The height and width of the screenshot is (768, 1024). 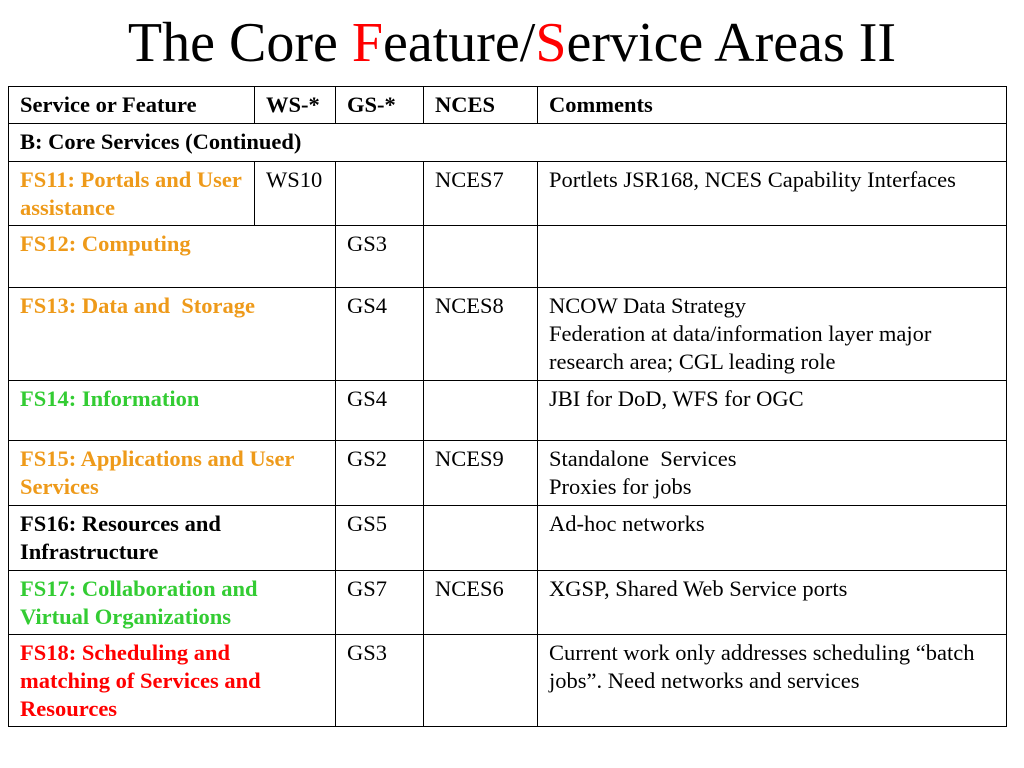 What do you see at coordinates (698, 588) in the screenshot?
I see `comment-line: XGSP, Shared Web Service ports` at bounding box center [698, 588].